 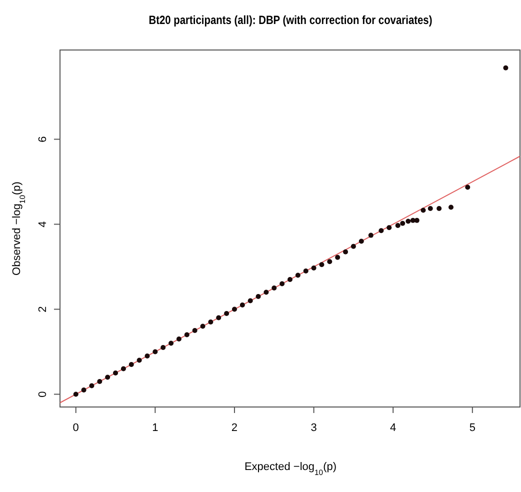 What do you see at coordinates (290, 21) in the screenshot?
I see `chart-title: Bt20 participants (all): DBP (with correction for covariates)` at bounding box center [290, 21].